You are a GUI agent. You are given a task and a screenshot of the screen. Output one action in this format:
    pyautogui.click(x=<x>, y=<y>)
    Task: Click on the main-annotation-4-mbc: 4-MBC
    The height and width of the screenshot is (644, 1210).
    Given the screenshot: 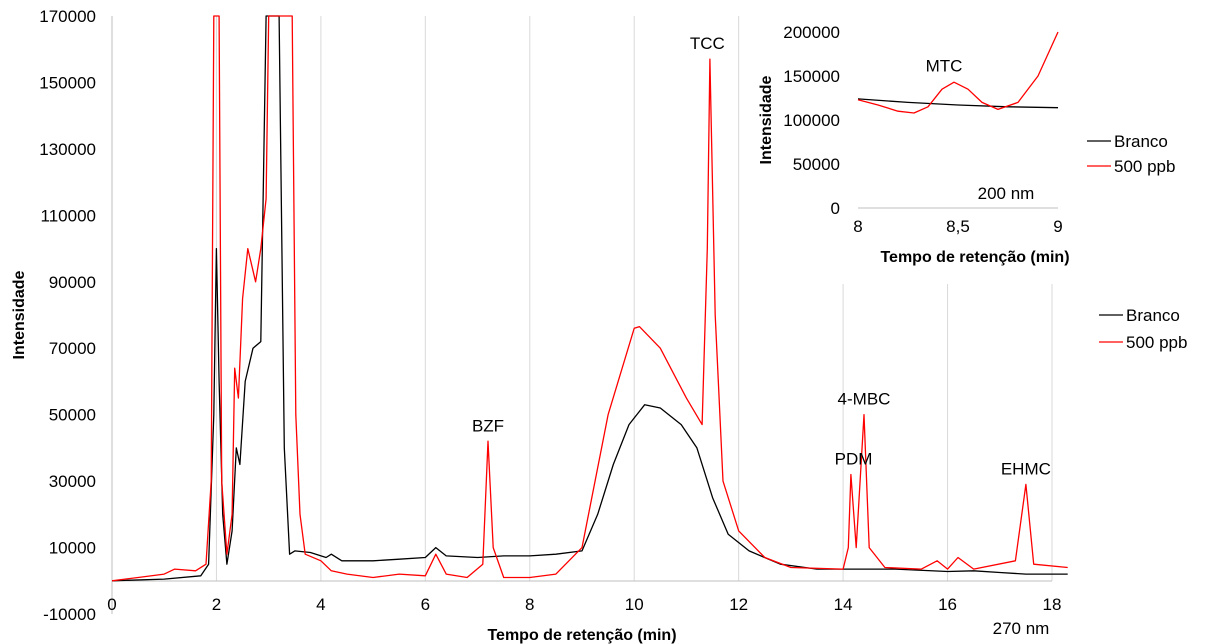 What is the action you would take?
    pyautogui.click(x=864, y=399)
    